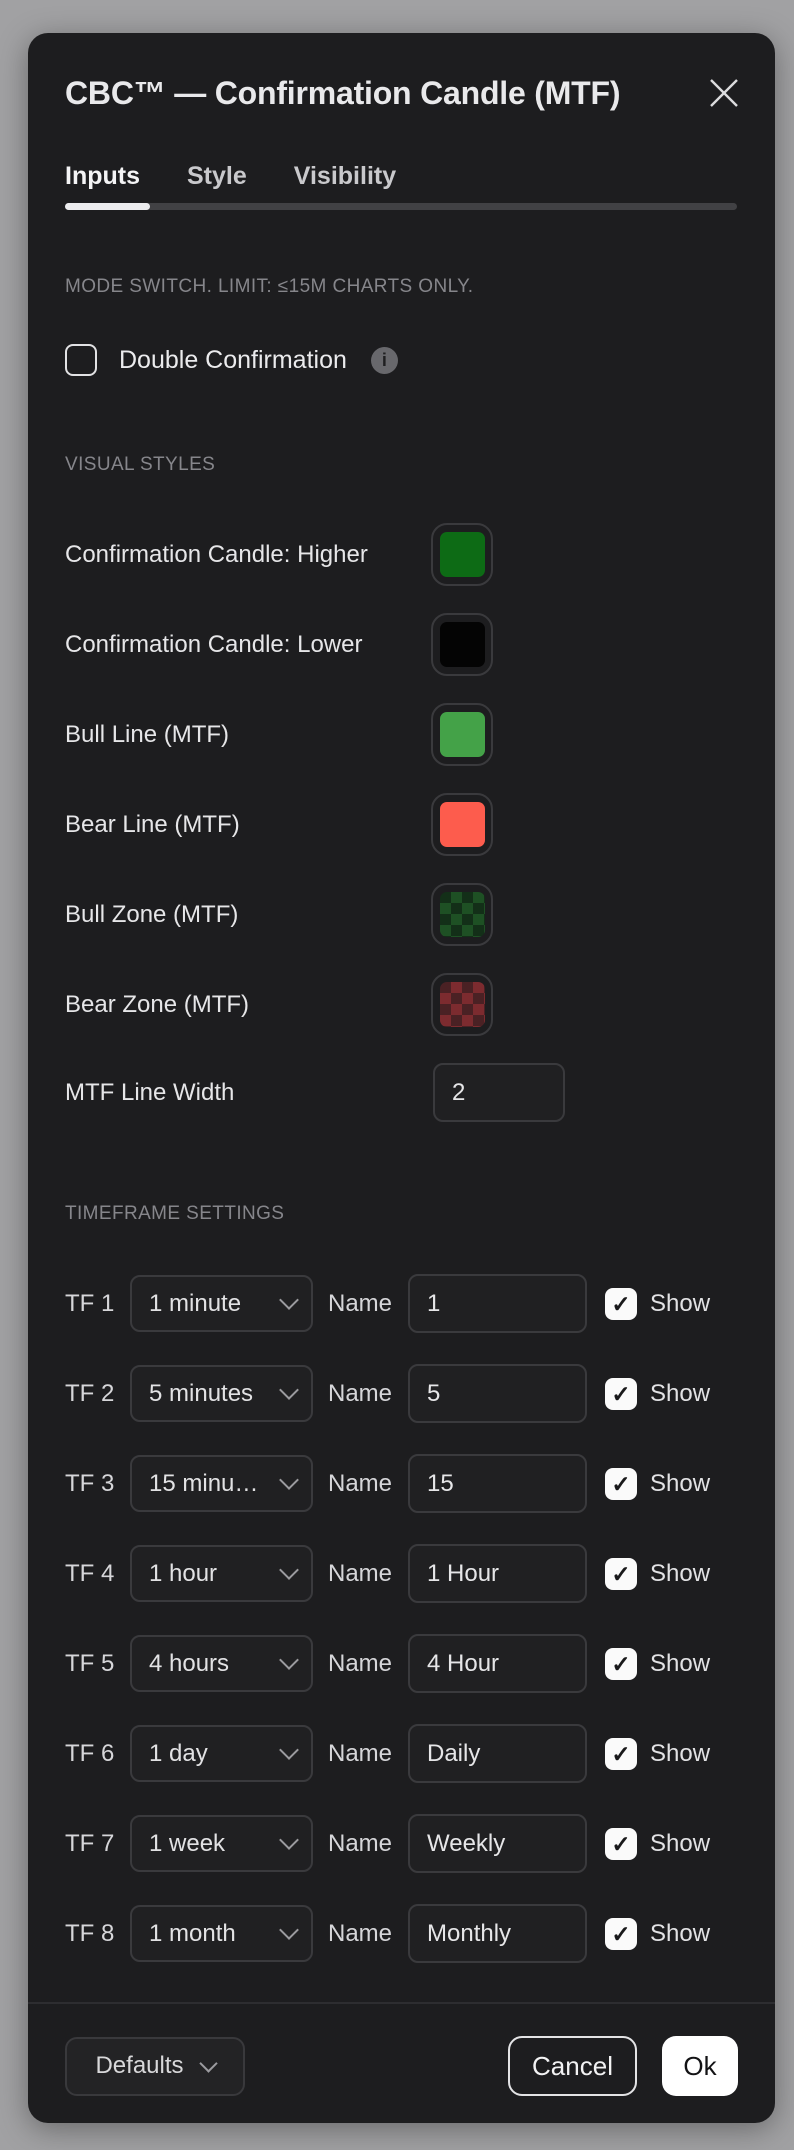 The height and width of the screenshot is (2150, 794). I want to click on close-icon, so click(724, 93).